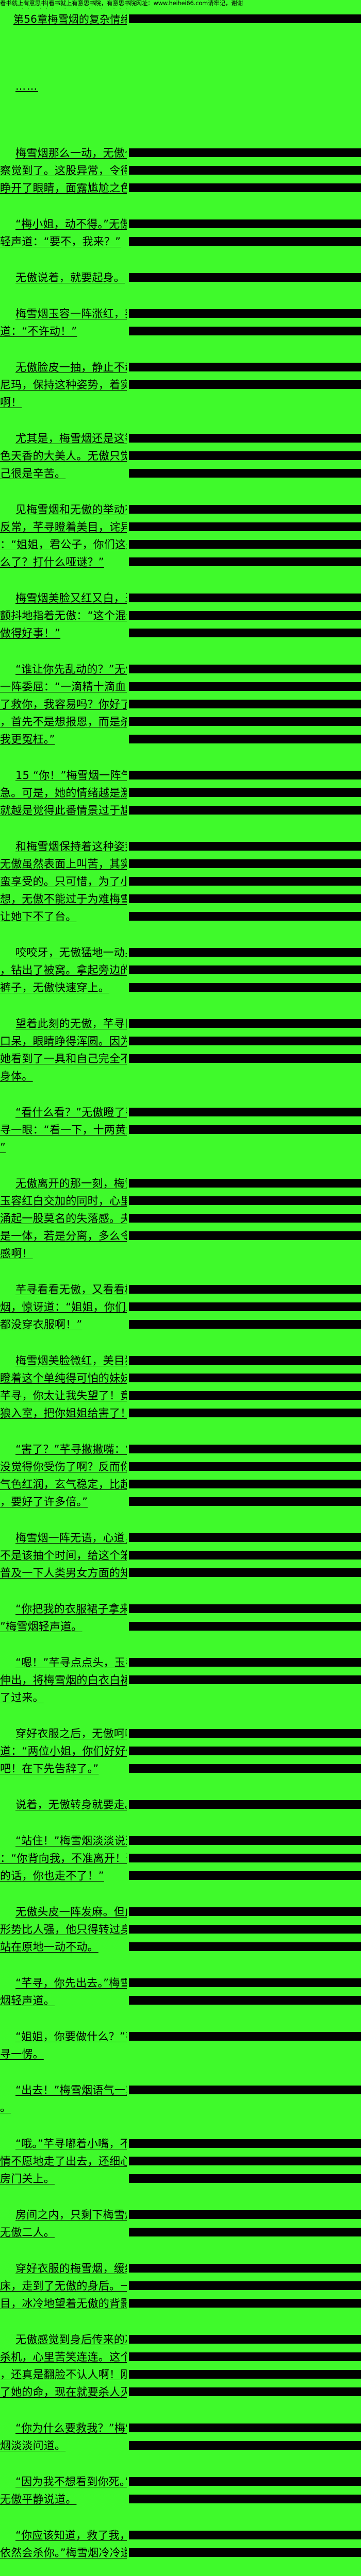 This screenshot has width=361, height=2576. I want to click on paragraph-text: 道：“两位小姐，你们好好休息, so click(63, 1751).